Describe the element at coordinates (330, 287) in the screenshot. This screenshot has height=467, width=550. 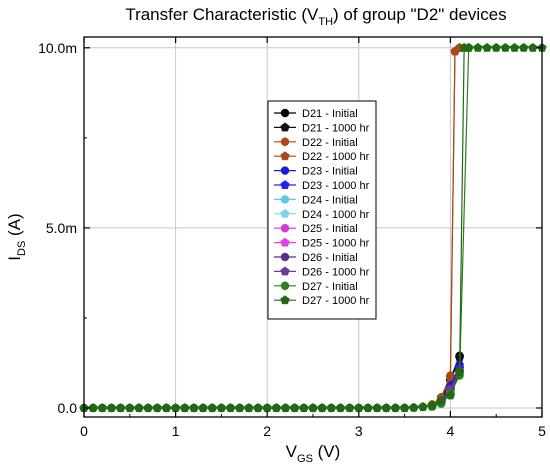
I see `legend-label-12: D27 - Initial` at that location.